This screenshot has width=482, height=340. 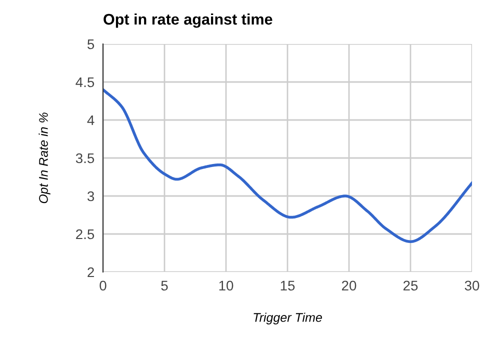 I want to click on x-tick-label: 20, so click(x=349, y=285).